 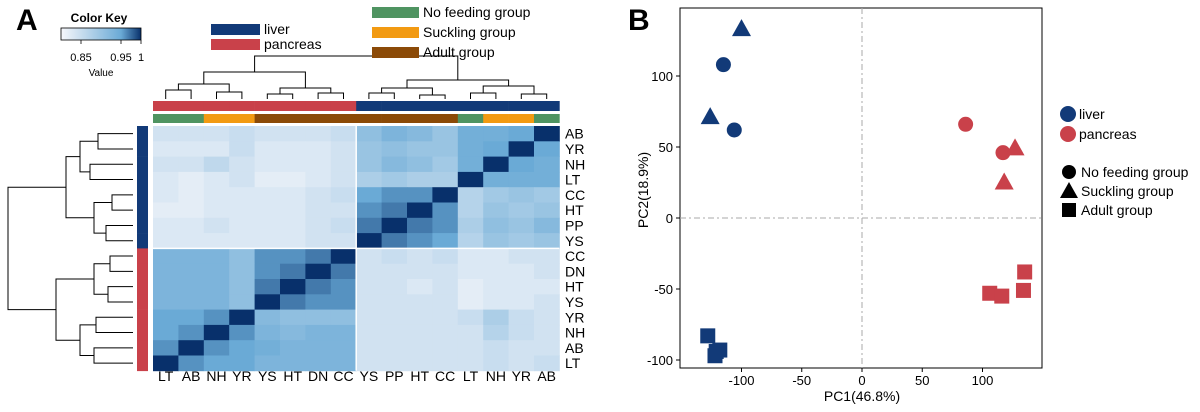 What do you see at coordinates (277, 29) in the screenshot?
I see `tissue-legend-label-liver: liver` at bounding box center [277, 29].